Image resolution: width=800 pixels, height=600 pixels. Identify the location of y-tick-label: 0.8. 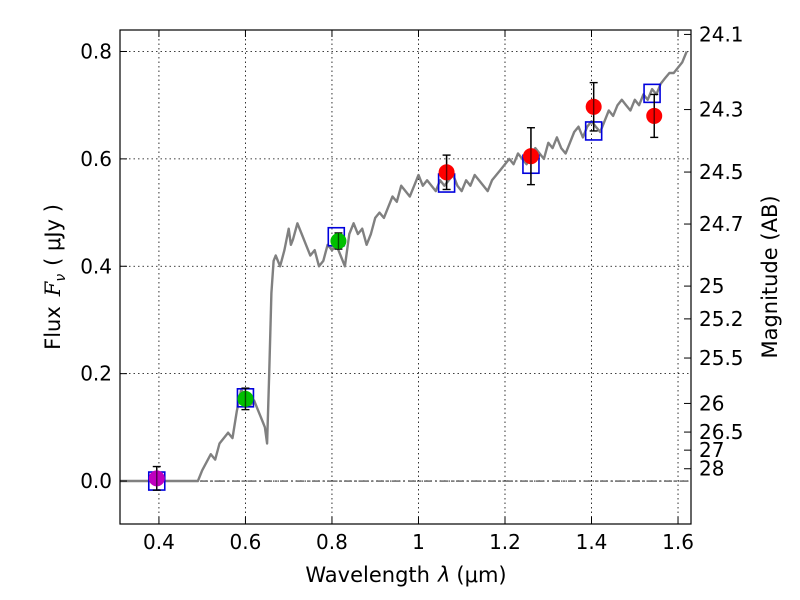
(96, 51).